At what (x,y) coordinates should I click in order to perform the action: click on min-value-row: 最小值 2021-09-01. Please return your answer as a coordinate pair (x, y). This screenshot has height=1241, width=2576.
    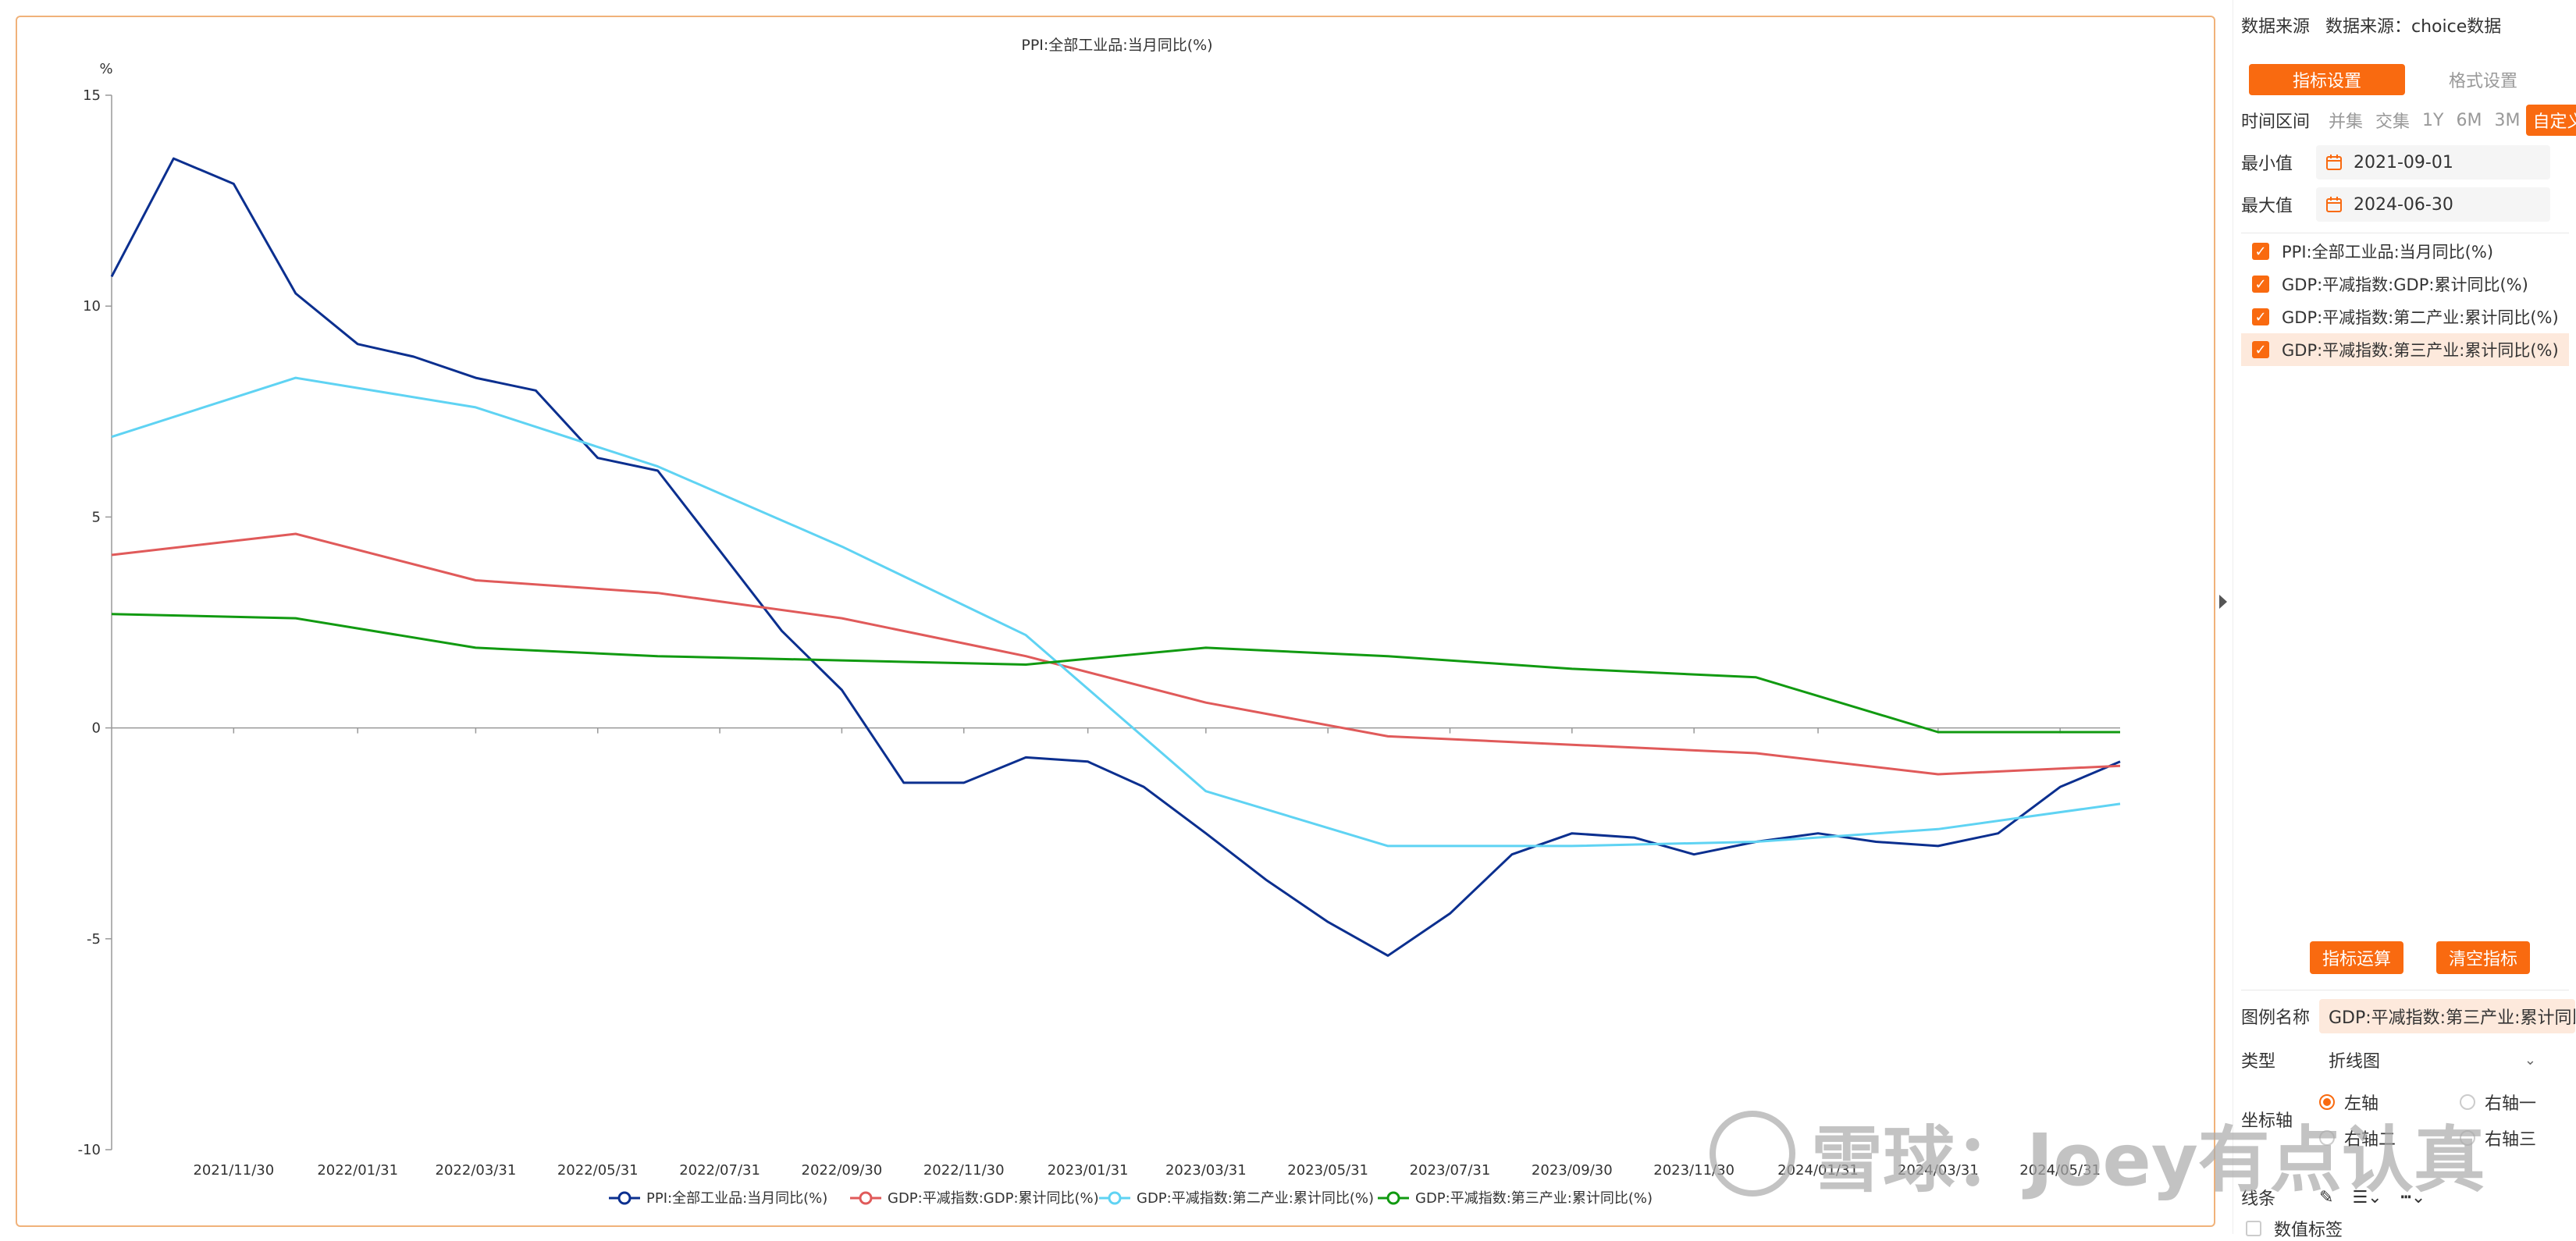
    Looking at the image, I should click on (2395, 162).